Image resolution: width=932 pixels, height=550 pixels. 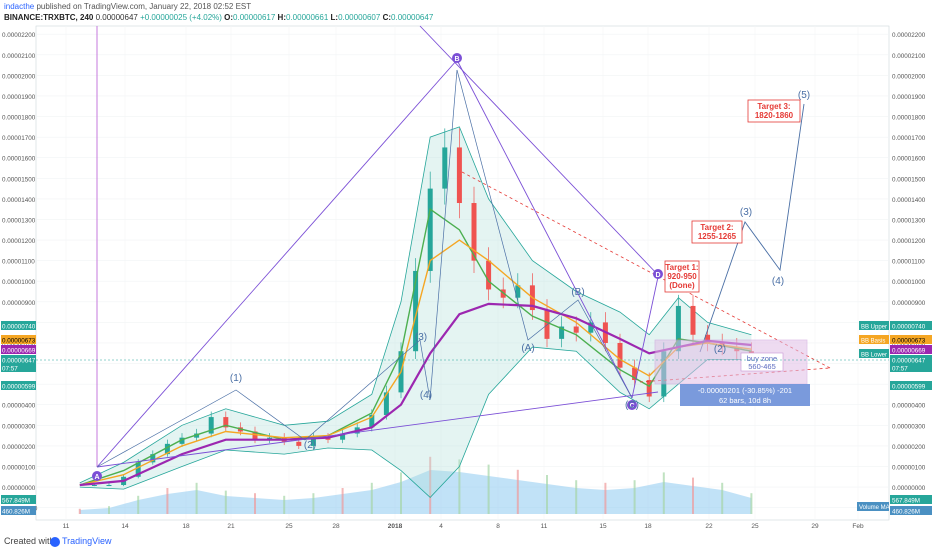 What do you see at coordinates (909, 200) in the screenshot?
I see `y-tick-right: 0.00001400` at bounding box center [909, 200].